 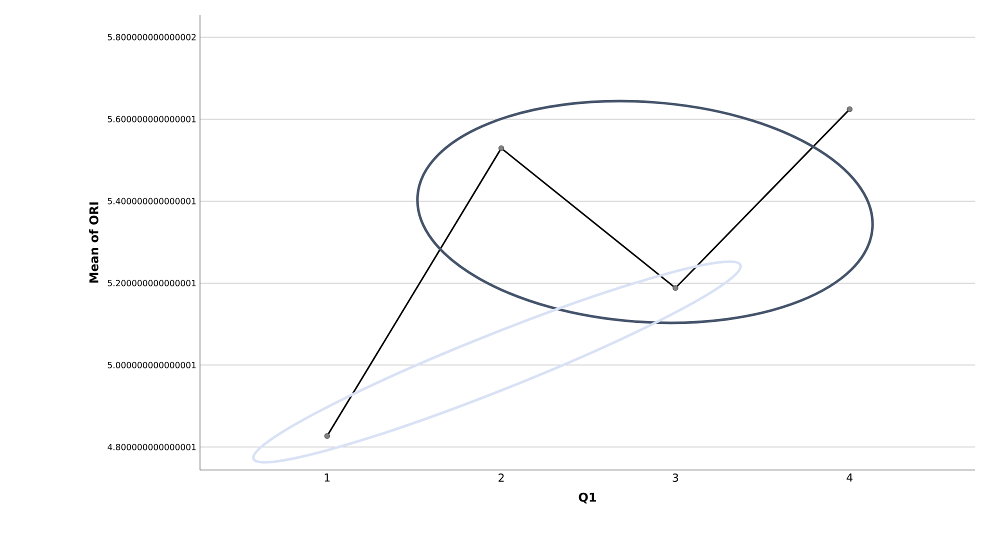 I want to click on y-axis-title: Mean of ORI, so click(x=93, y=242).